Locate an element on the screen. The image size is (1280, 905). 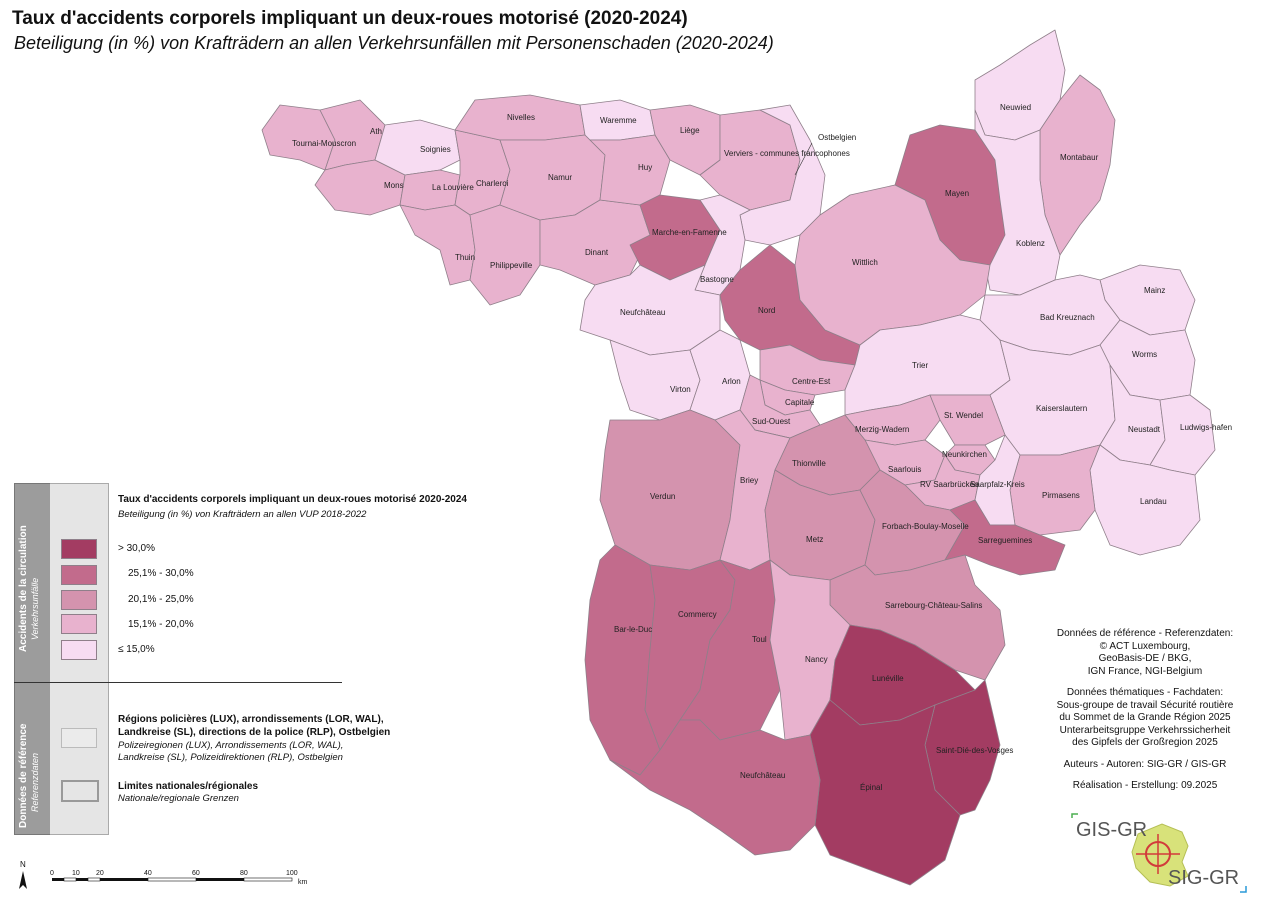
legend-ref-units-swatch is located at coordinates (79, 738).